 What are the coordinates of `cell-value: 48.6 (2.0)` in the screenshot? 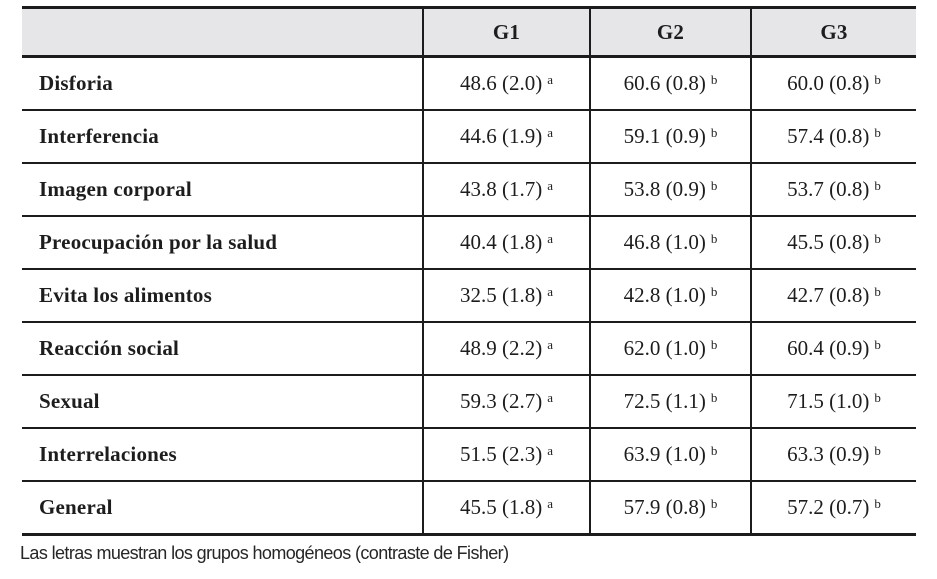 It's located at (501, 83).